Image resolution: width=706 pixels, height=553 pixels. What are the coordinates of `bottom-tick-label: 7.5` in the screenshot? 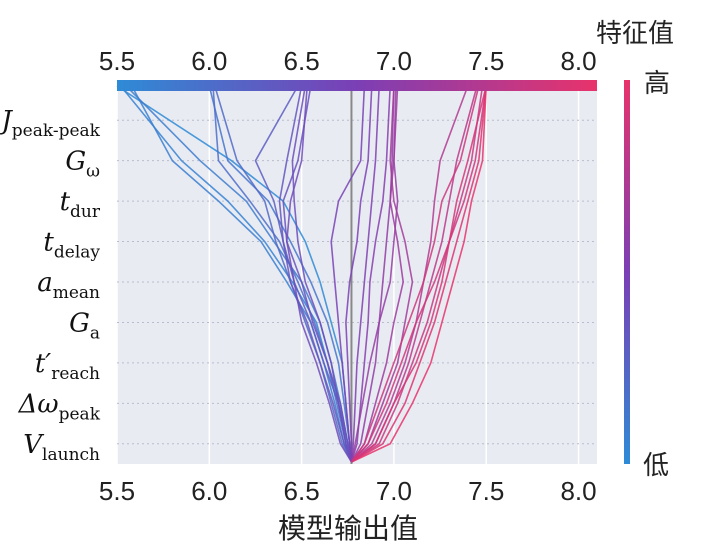 It's located at (486, 491).